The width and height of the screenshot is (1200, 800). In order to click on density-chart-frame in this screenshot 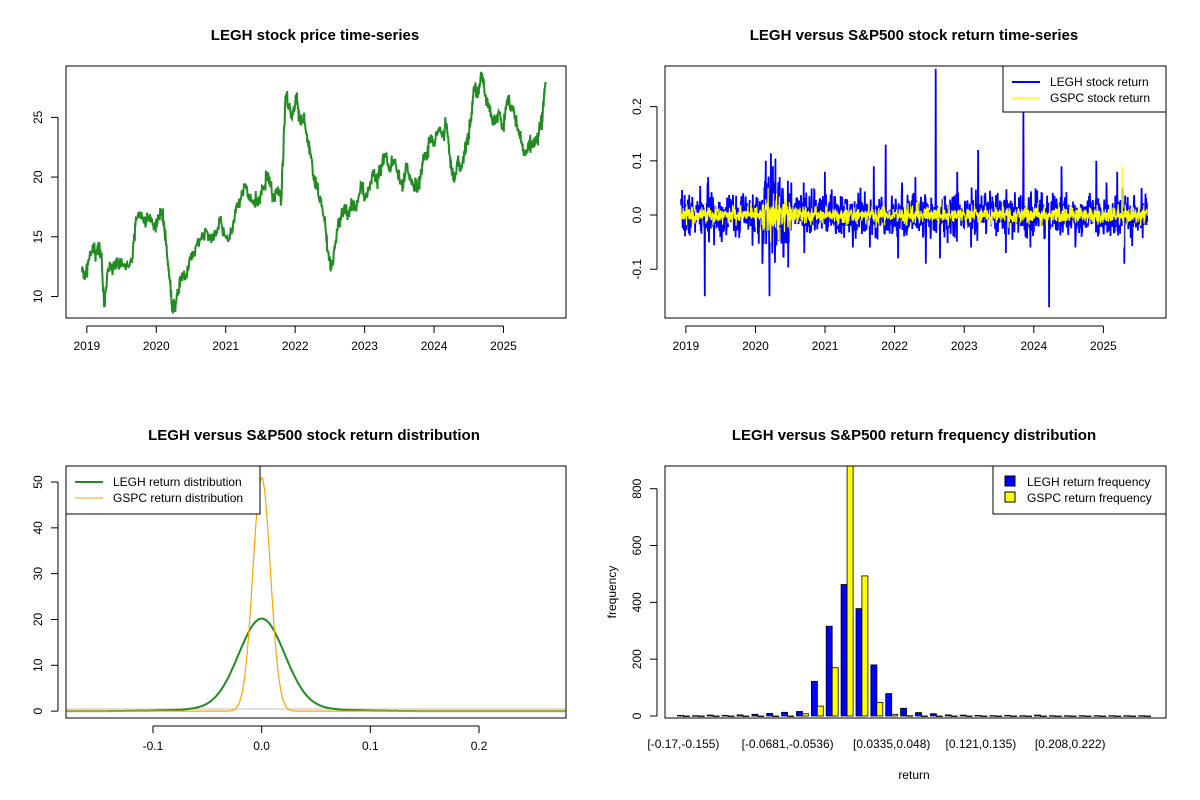, I will do `click(316, 592)`.